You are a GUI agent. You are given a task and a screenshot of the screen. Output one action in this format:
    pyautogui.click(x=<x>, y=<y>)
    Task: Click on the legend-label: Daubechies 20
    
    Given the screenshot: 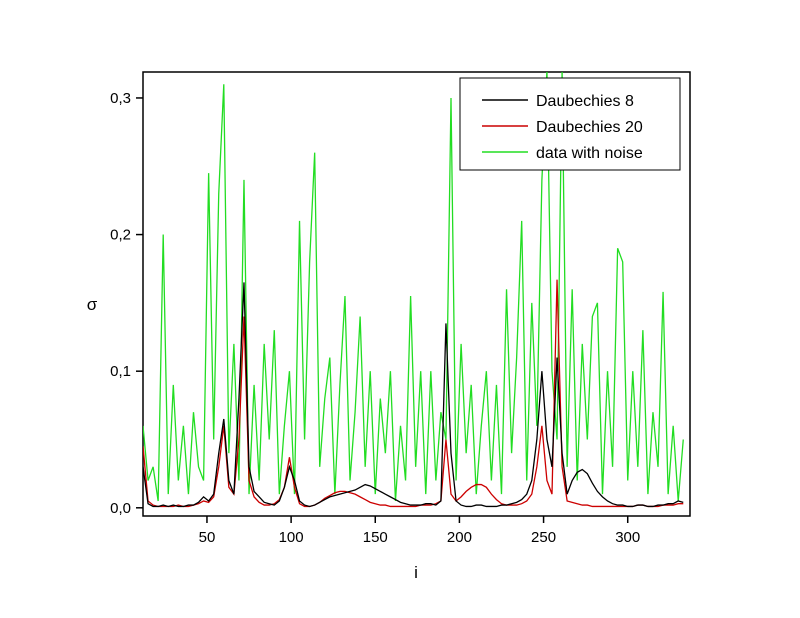 What is the action you would take?
    pyautogui.click(x=589, y=127)
    